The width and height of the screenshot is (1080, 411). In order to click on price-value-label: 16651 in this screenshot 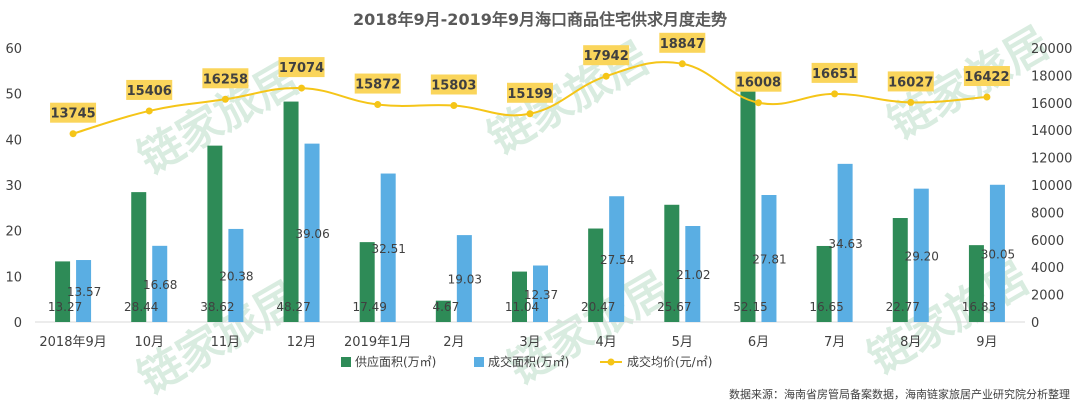, I will do `click(834, 72)`.